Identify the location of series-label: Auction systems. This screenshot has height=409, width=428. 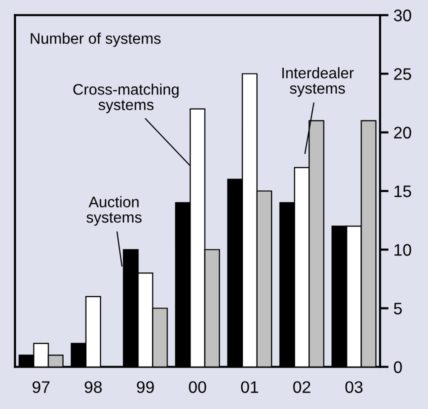
(114, 211).